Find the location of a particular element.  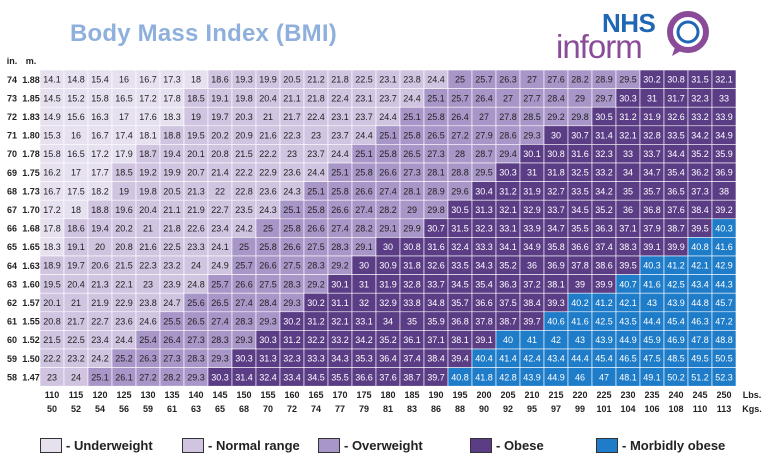

bmi-value: 45.4 is located at coordinates (676, 322).